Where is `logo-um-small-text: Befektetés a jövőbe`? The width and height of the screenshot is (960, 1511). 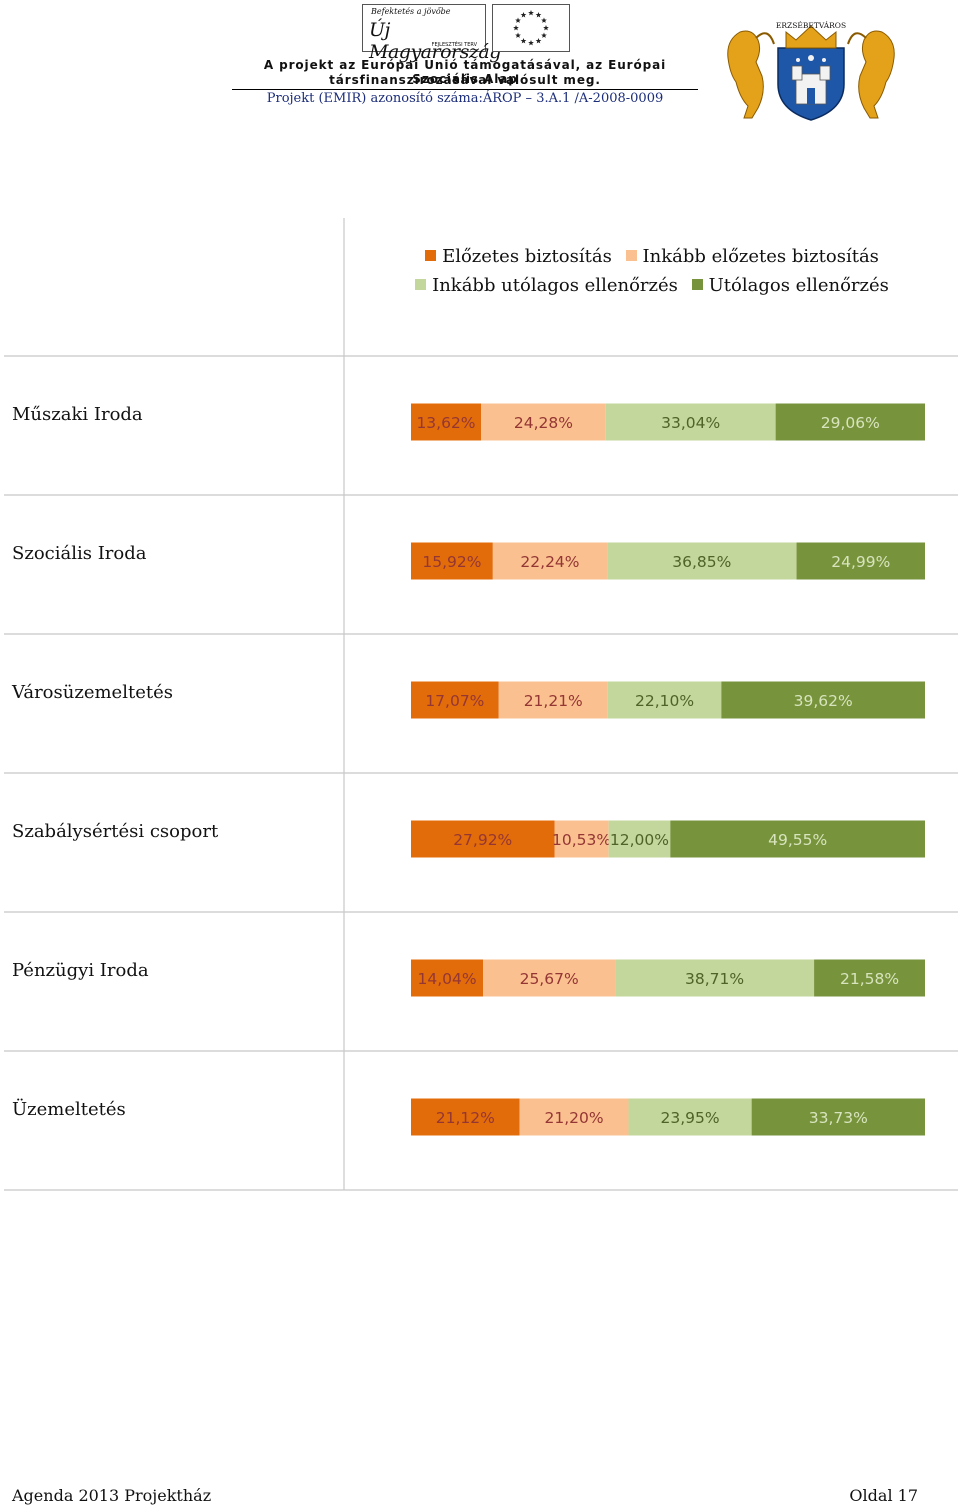
logo-um-small-text: Befektetés a jövőbe is located at coordinates (411, 11).